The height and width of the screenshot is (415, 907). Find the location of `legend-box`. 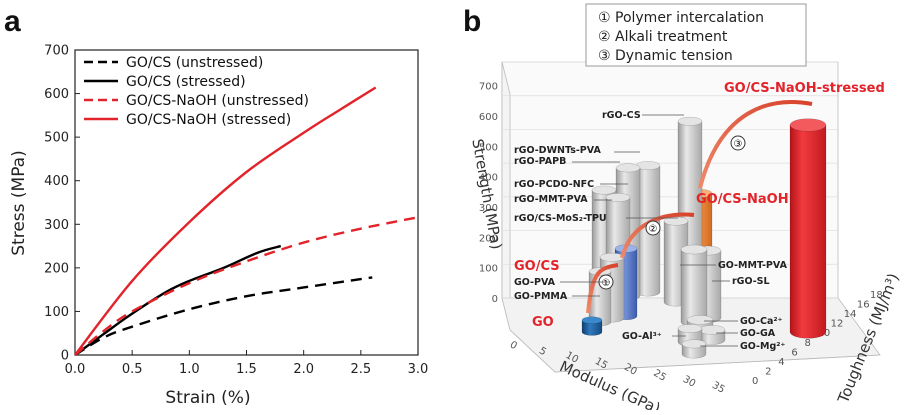

legend-box is located at coordinates (696, 35).